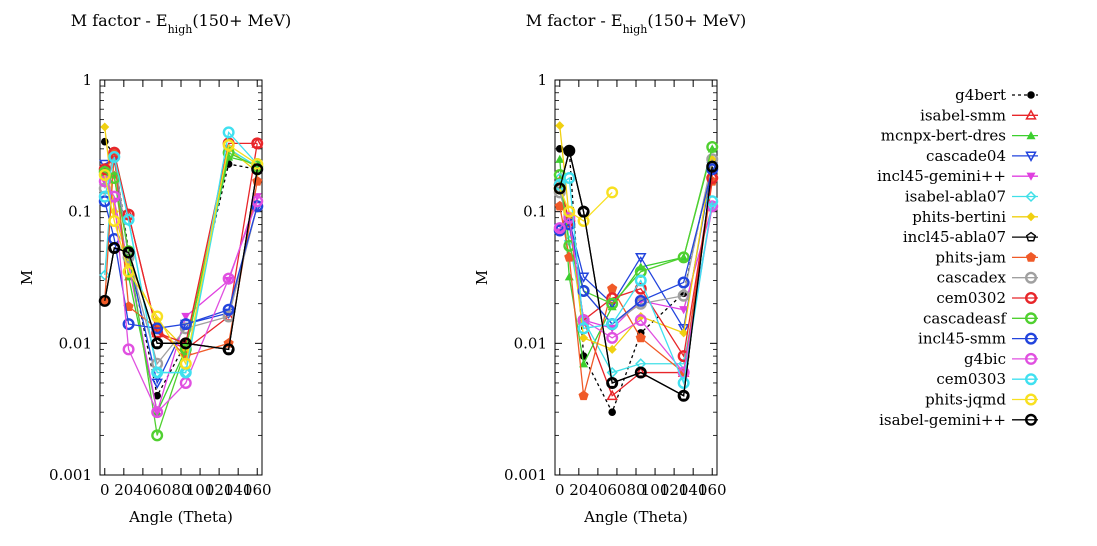  I want to click on legend-label: cem0303, so click(971, 379).